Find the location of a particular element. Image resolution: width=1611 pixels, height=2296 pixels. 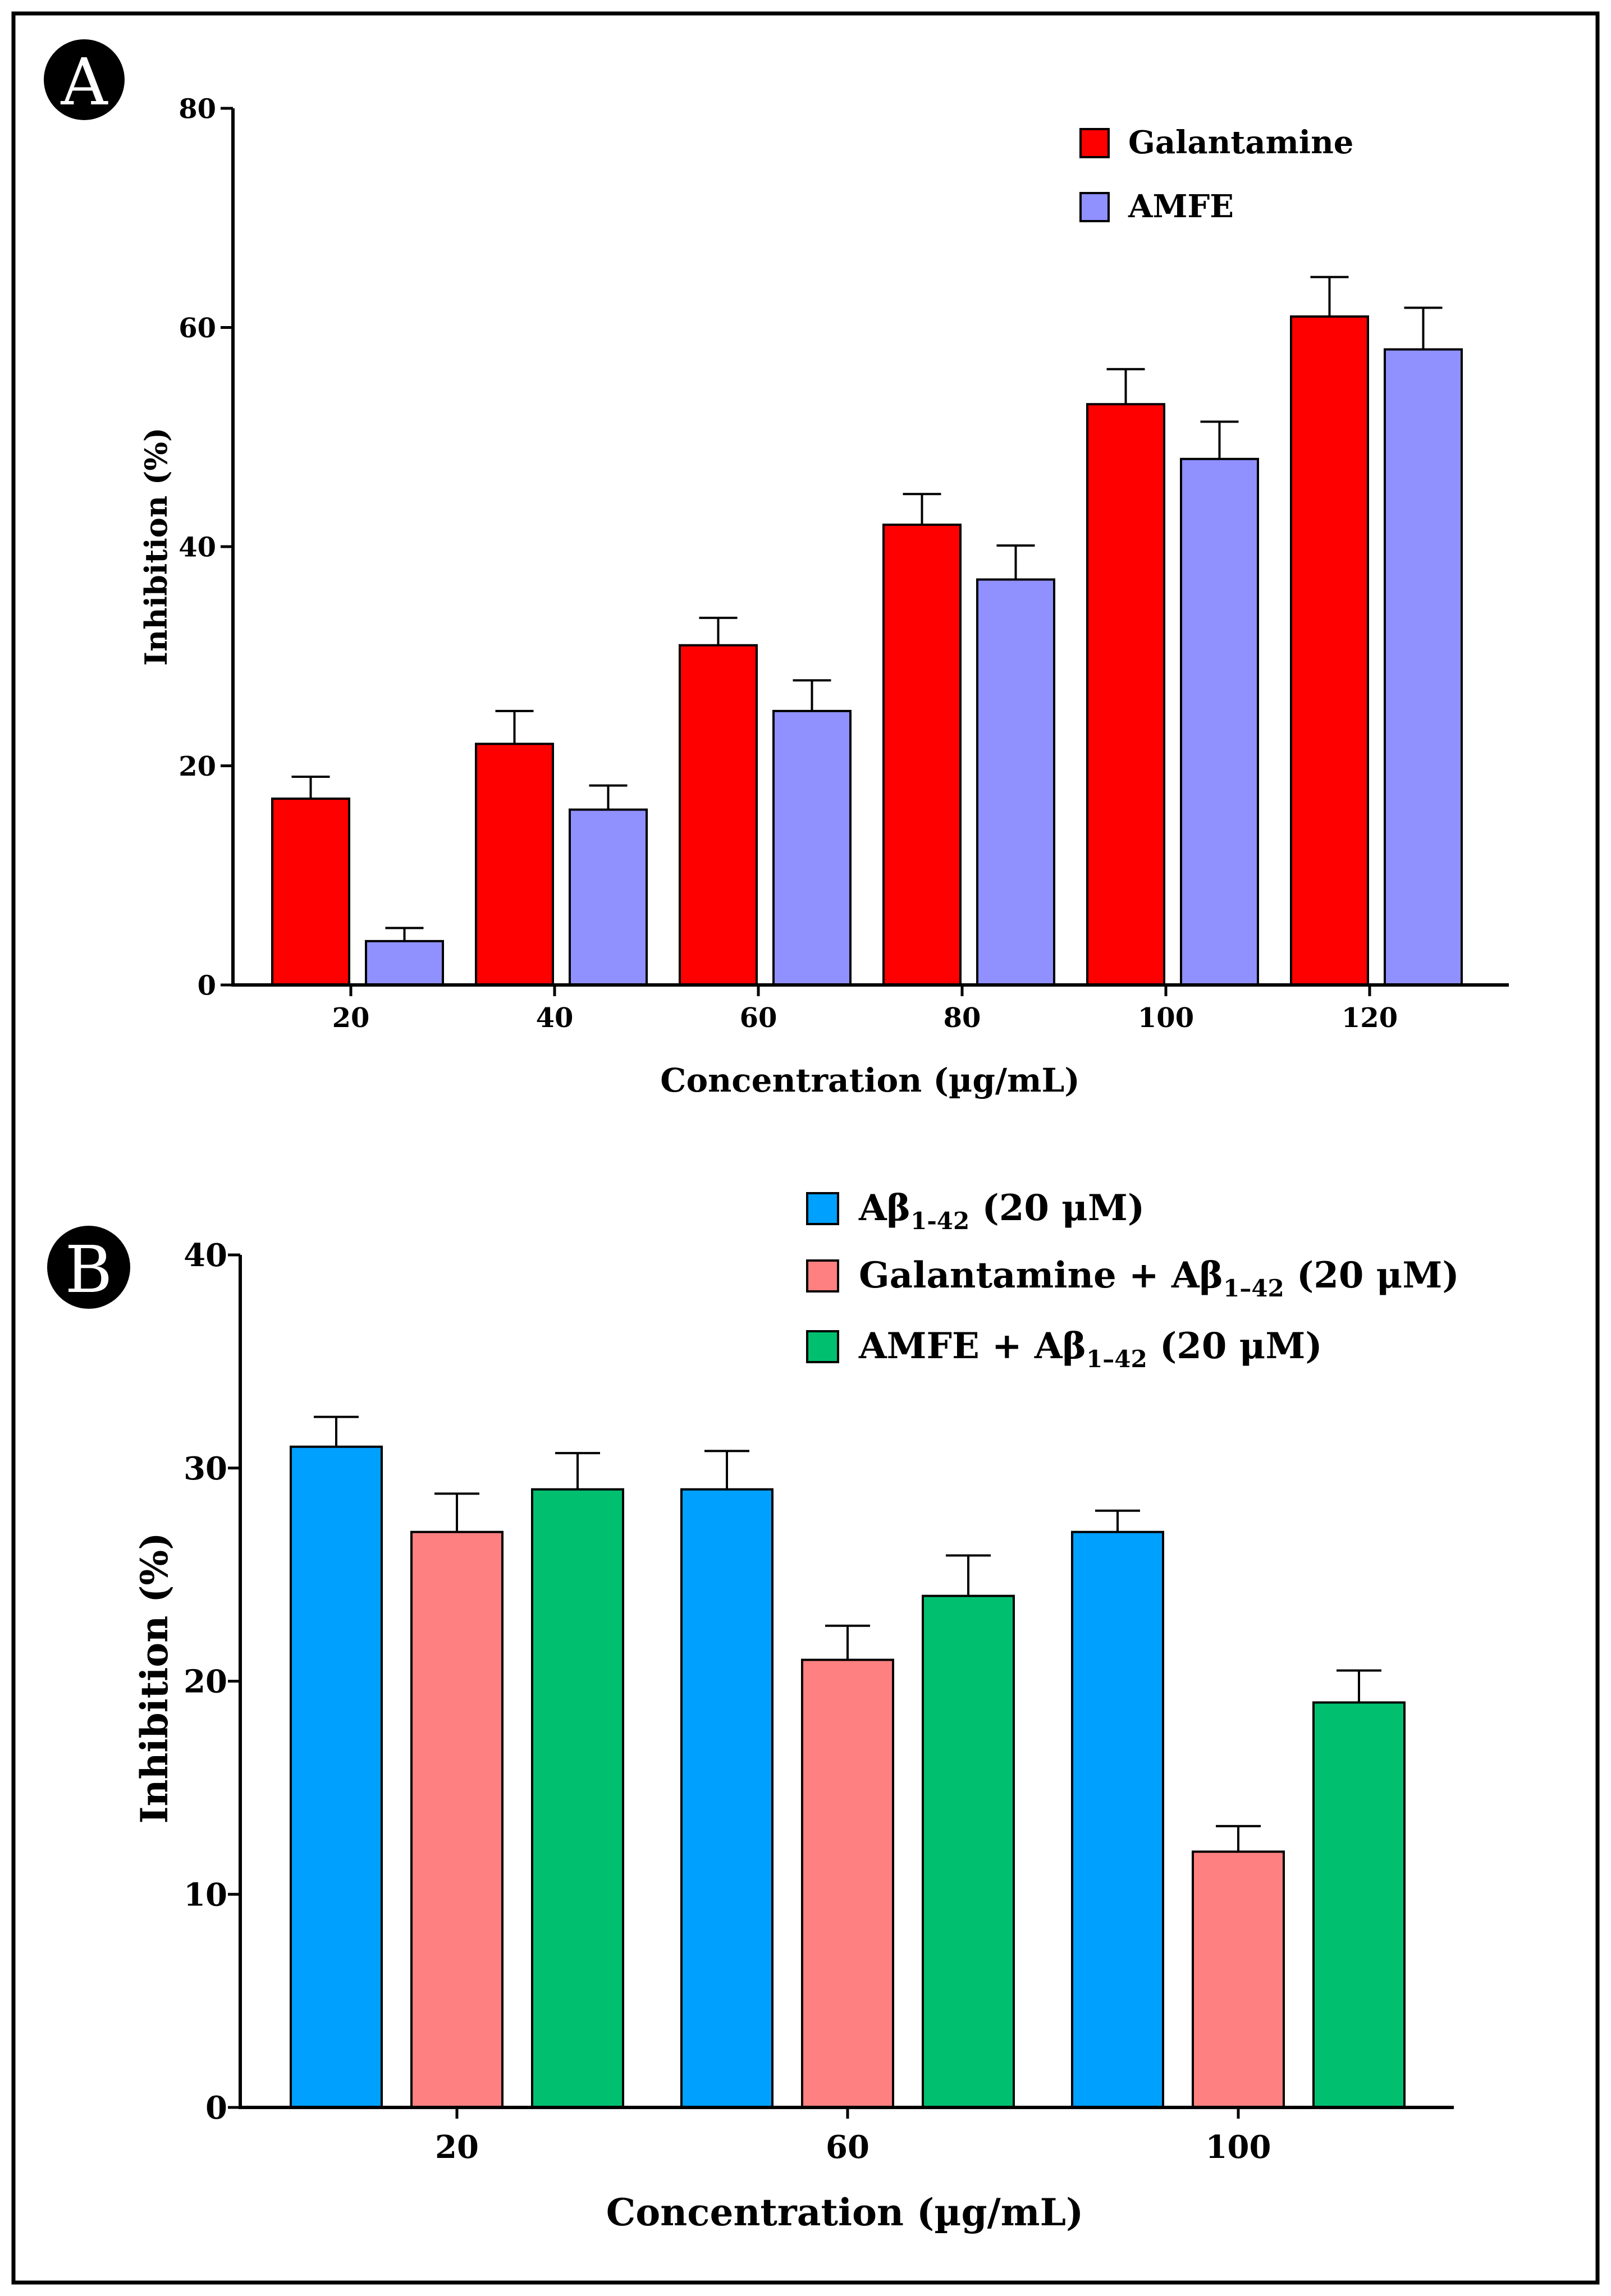

x-tick-label-b-1: 60 is located at coordinates (847, 2147).